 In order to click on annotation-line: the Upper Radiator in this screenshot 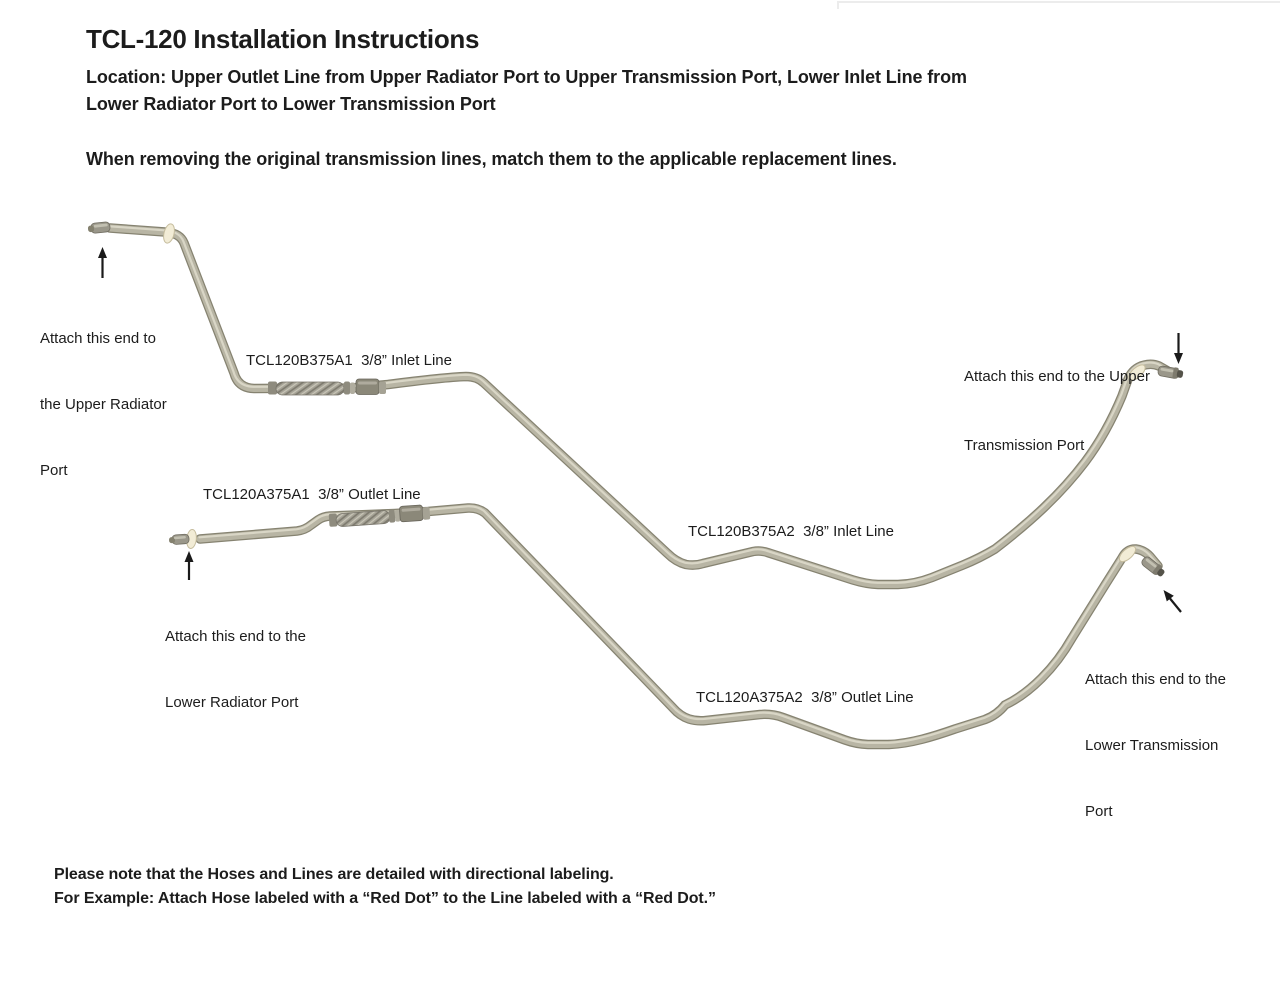, I will do `click(103, 404)`.